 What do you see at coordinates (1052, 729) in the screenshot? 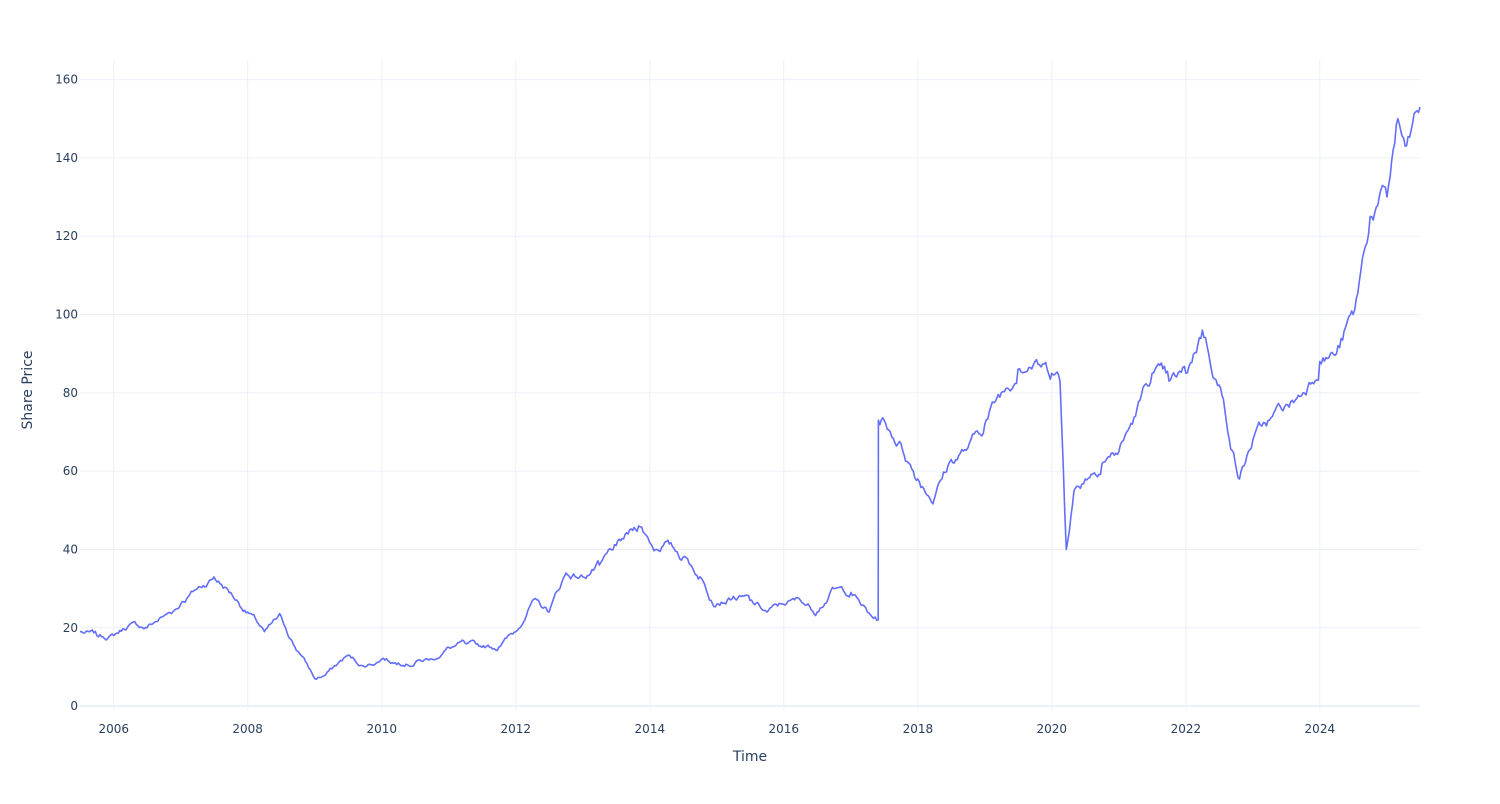
I see `x-tick-label: 2020` at bounding box center [1052, 729].